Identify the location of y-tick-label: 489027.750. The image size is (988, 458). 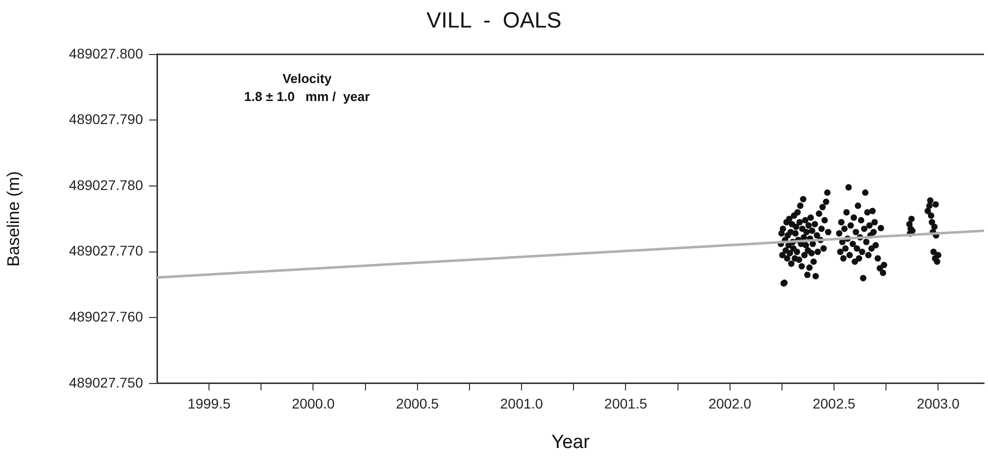
(106, 382).